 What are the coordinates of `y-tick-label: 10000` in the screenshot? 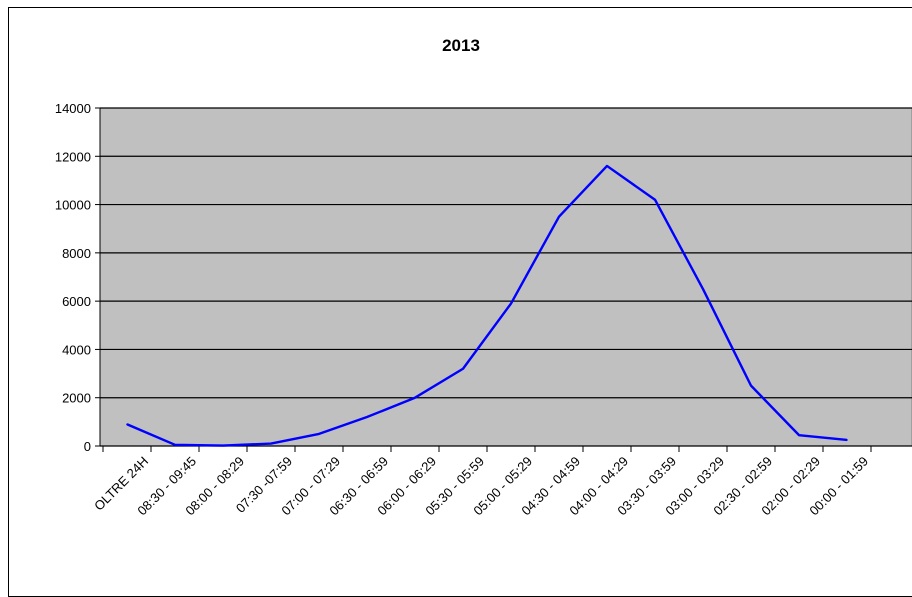 It's located at (73, 205).